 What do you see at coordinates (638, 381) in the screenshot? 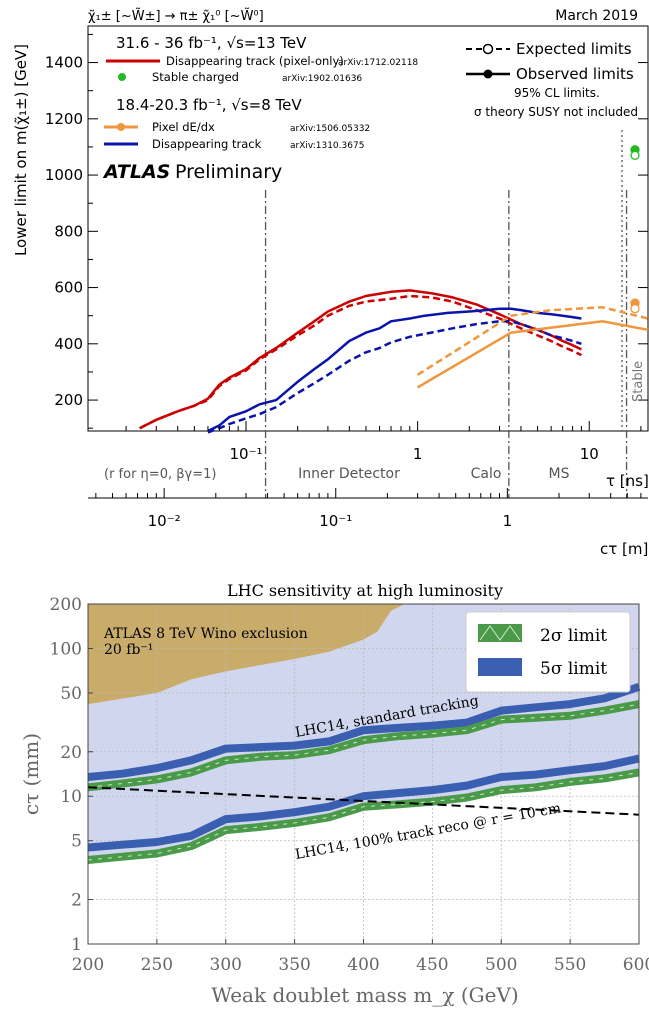
I see `region-label-stable: Stable` at bounding box center [638, 381].